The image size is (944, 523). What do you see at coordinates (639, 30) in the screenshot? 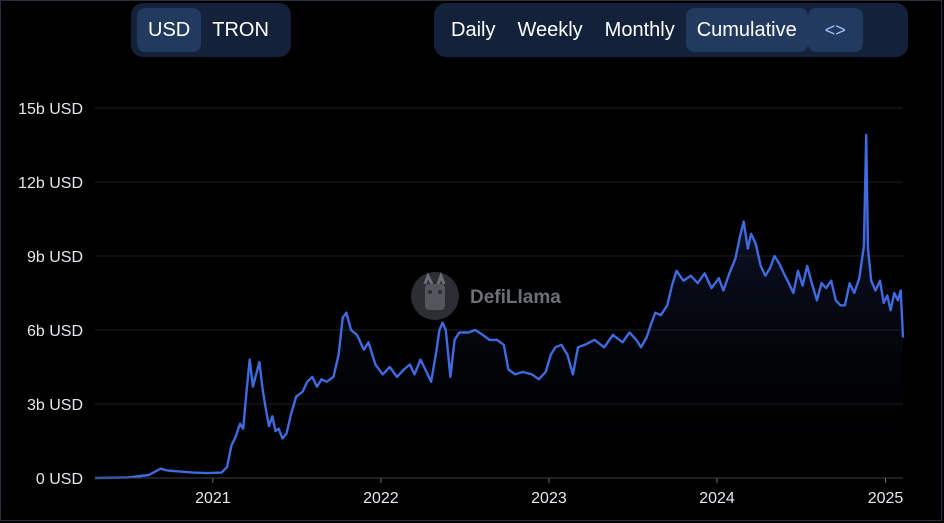
I see `monthly-toggle-button: Monthly` at bounding box center [639, 30].